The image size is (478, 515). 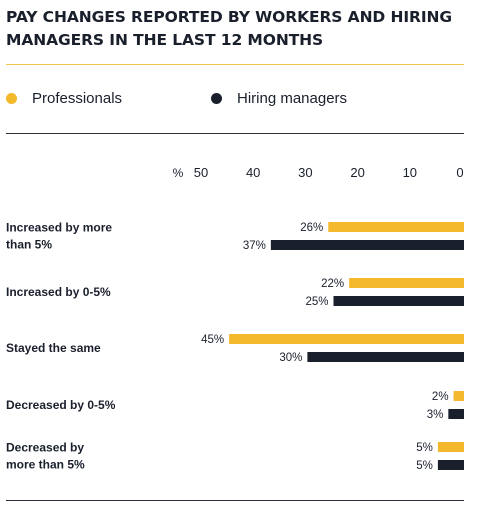 What do you see at coordinates (53, 348) in the screenshot?
I see `category-label-3: Stayed the same` at bounding box center [53, 348].